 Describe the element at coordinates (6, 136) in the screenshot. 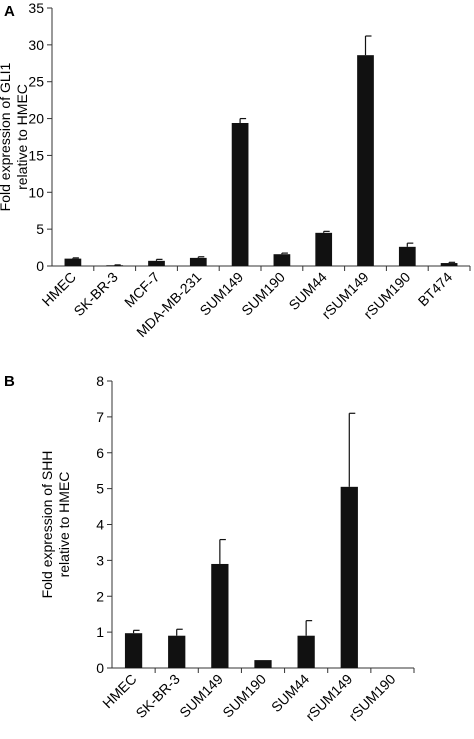

I see `y-axis-title-line: Fold expression of GLI1` at that location.